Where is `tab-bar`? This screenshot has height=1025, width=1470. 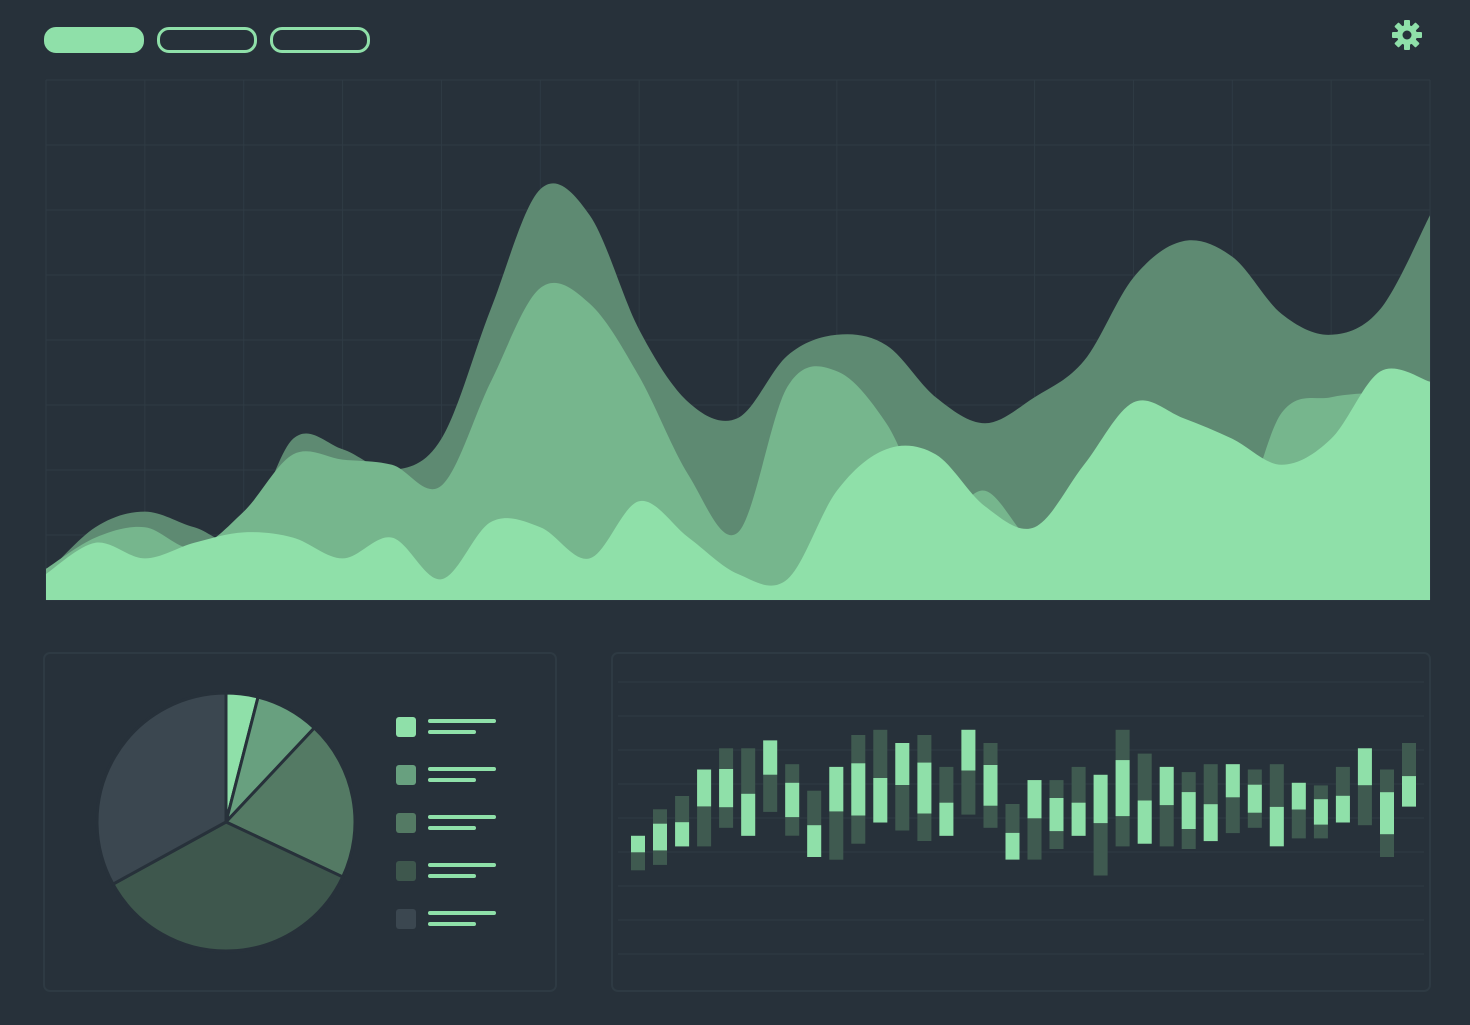 tab-bar is located at coordinates (207, 40).